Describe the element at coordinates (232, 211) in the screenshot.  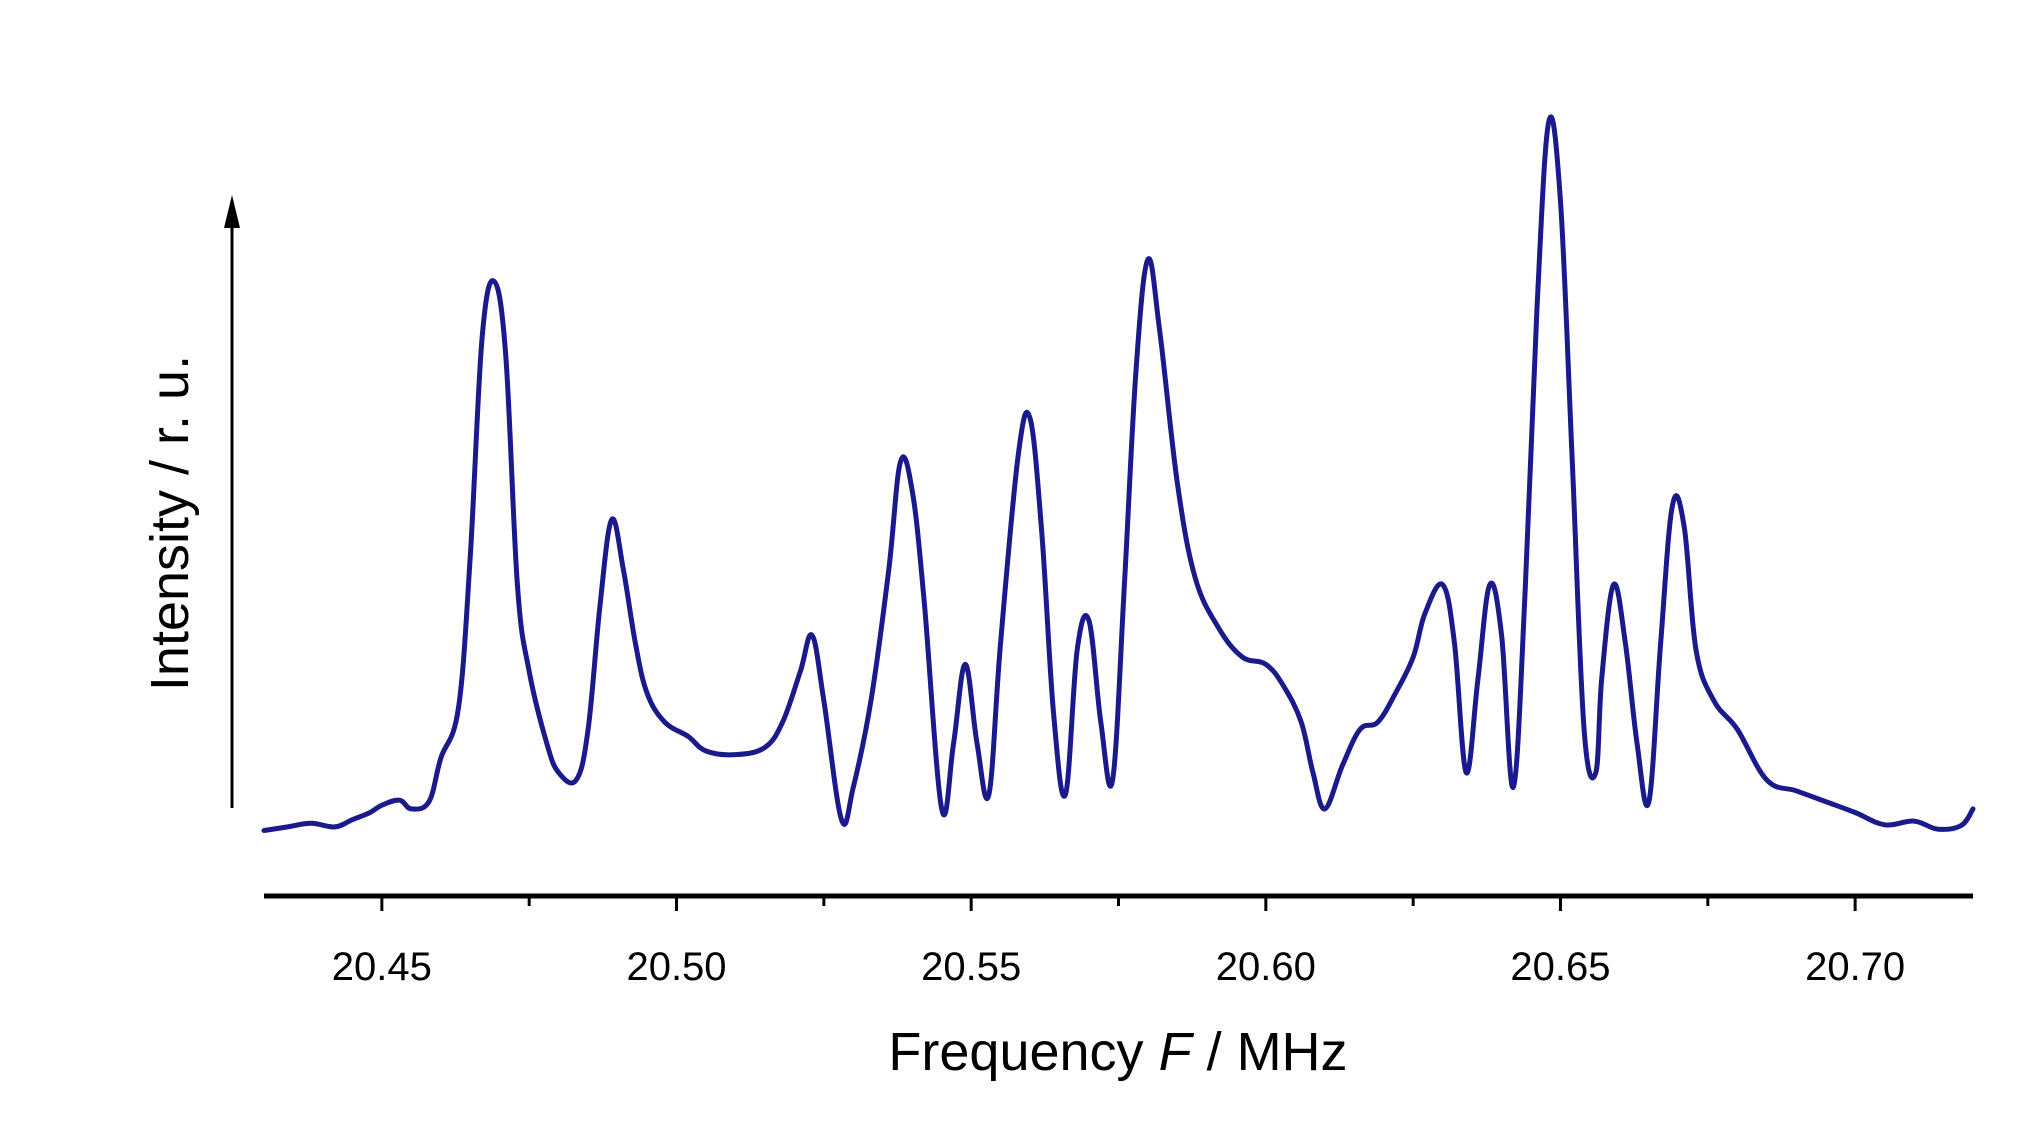
I see `y-axis-arrowhead` at that location.